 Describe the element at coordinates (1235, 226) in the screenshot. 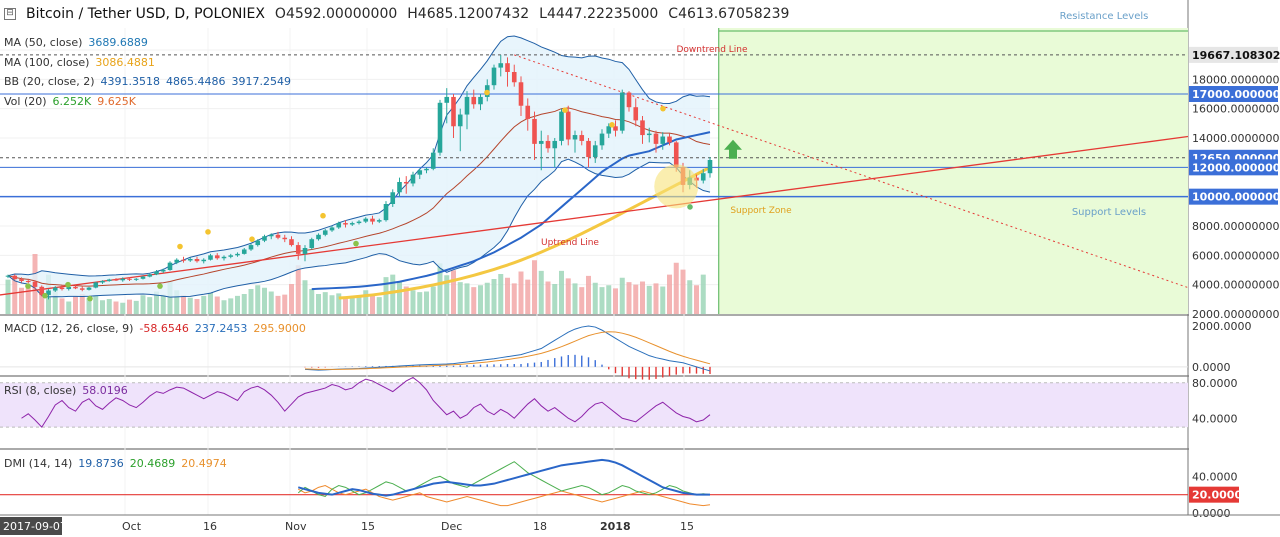

I see `price-axis-label: 8000.00000000` at that location.